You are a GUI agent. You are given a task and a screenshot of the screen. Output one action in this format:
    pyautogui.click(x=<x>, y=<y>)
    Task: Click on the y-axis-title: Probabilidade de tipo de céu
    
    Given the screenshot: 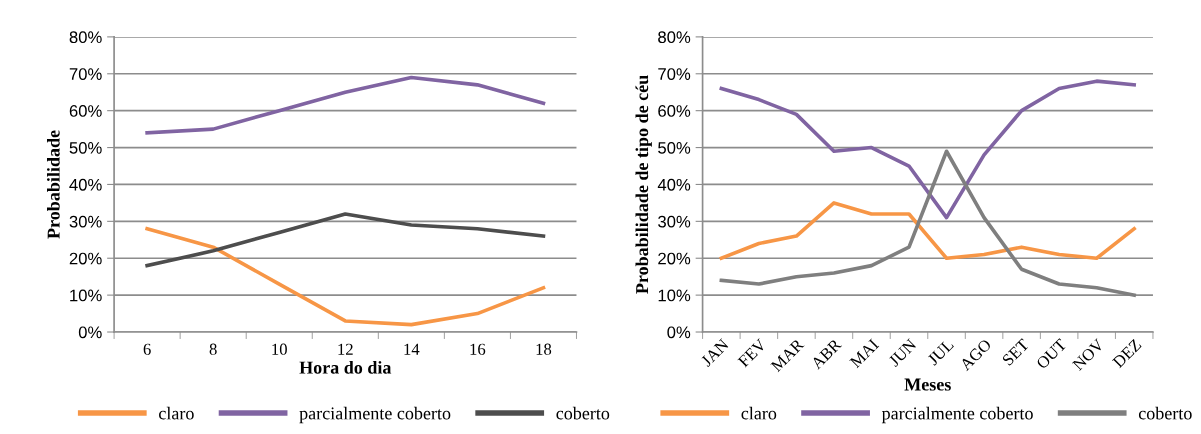 What is the action you would take?
    pyautogui.click(x=643, y=184)
    